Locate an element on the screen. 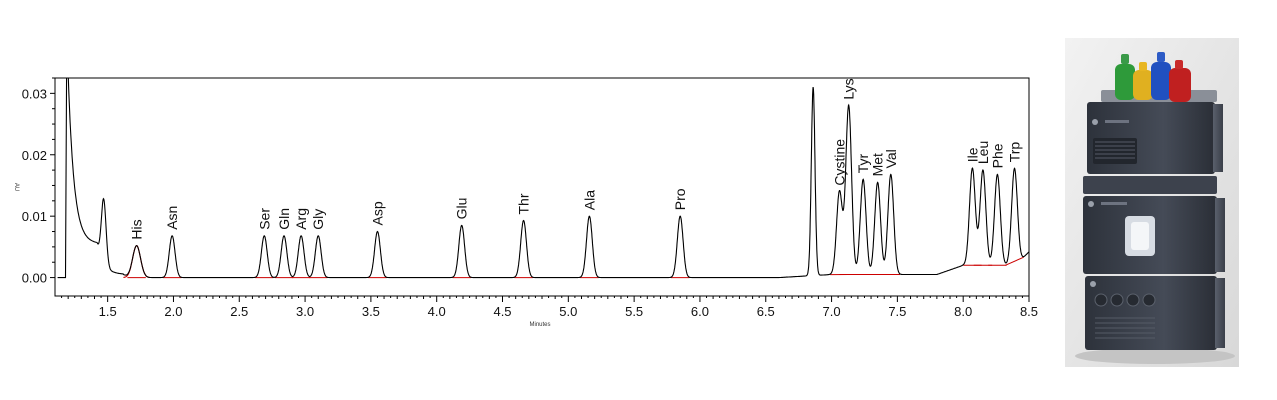 The height and width of the screenshot is (400, 1277). x-tick-label: 7.5 is located at coordinates (897, 311).